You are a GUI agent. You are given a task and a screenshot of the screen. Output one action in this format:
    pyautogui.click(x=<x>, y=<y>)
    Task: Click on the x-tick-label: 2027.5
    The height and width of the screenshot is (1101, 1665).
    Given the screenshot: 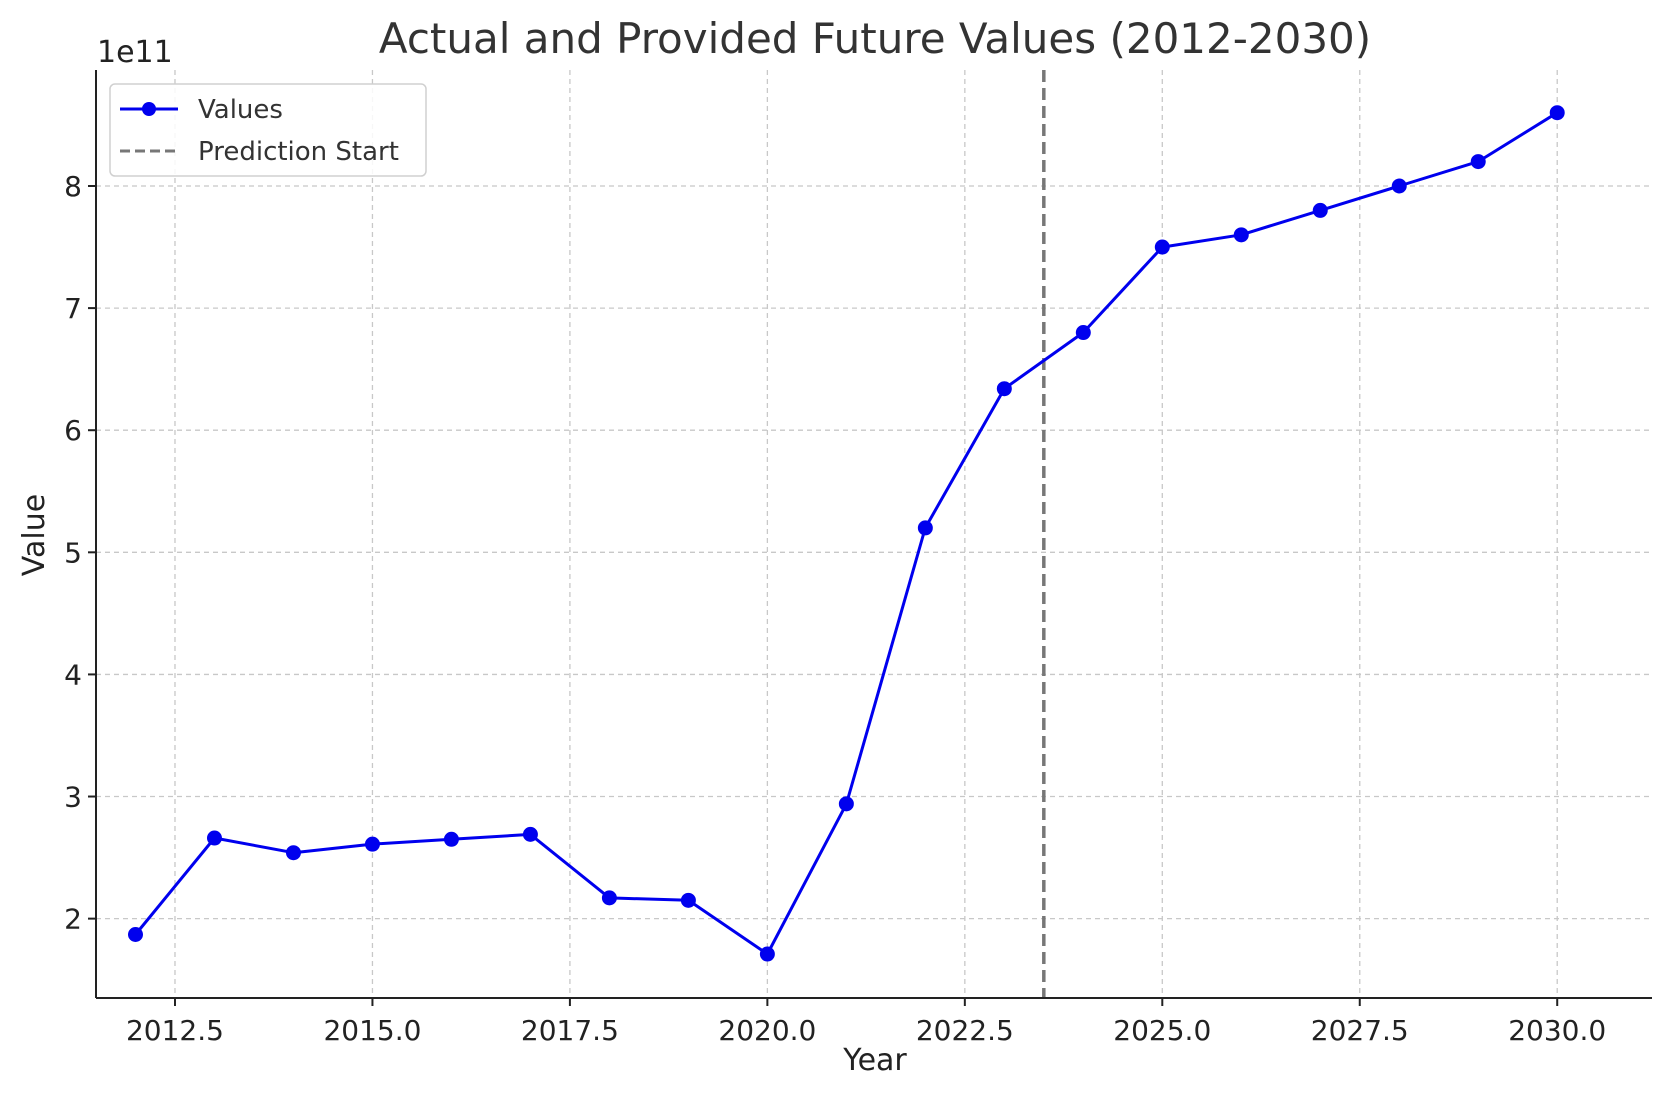 What is the action you would take?
    pyautogui.click(x=1360, y=1030)
    